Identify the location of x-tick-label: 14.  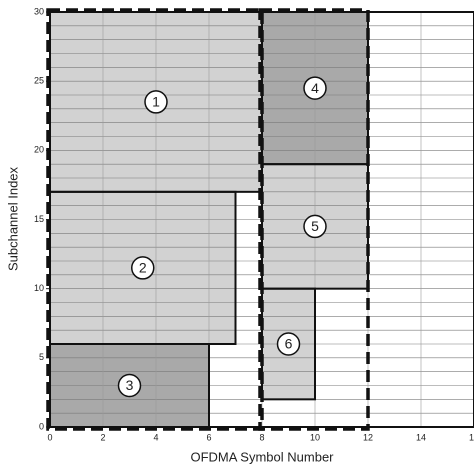
(421, 437).